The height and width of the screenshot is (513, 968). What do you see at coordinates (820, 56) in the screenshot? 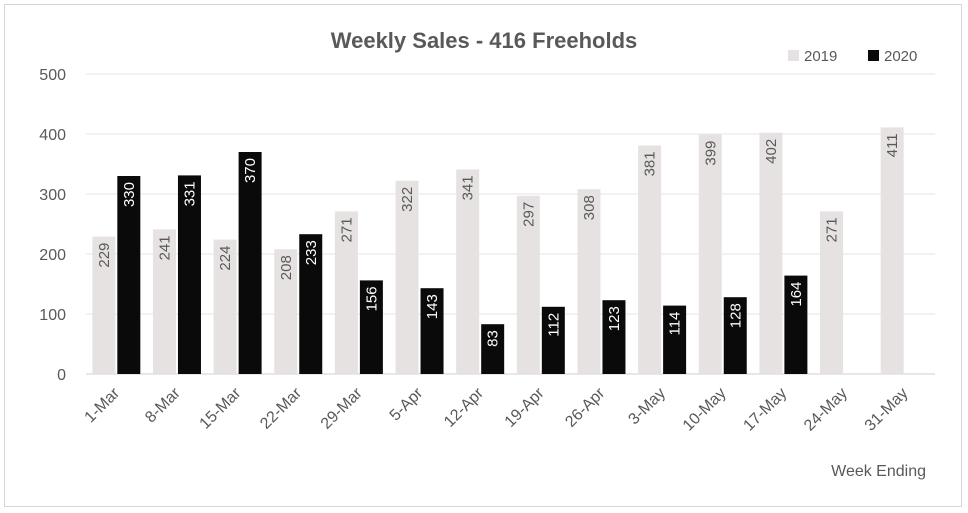
I see `legend-label-2019: 2019` at bounding box center [820, 56].